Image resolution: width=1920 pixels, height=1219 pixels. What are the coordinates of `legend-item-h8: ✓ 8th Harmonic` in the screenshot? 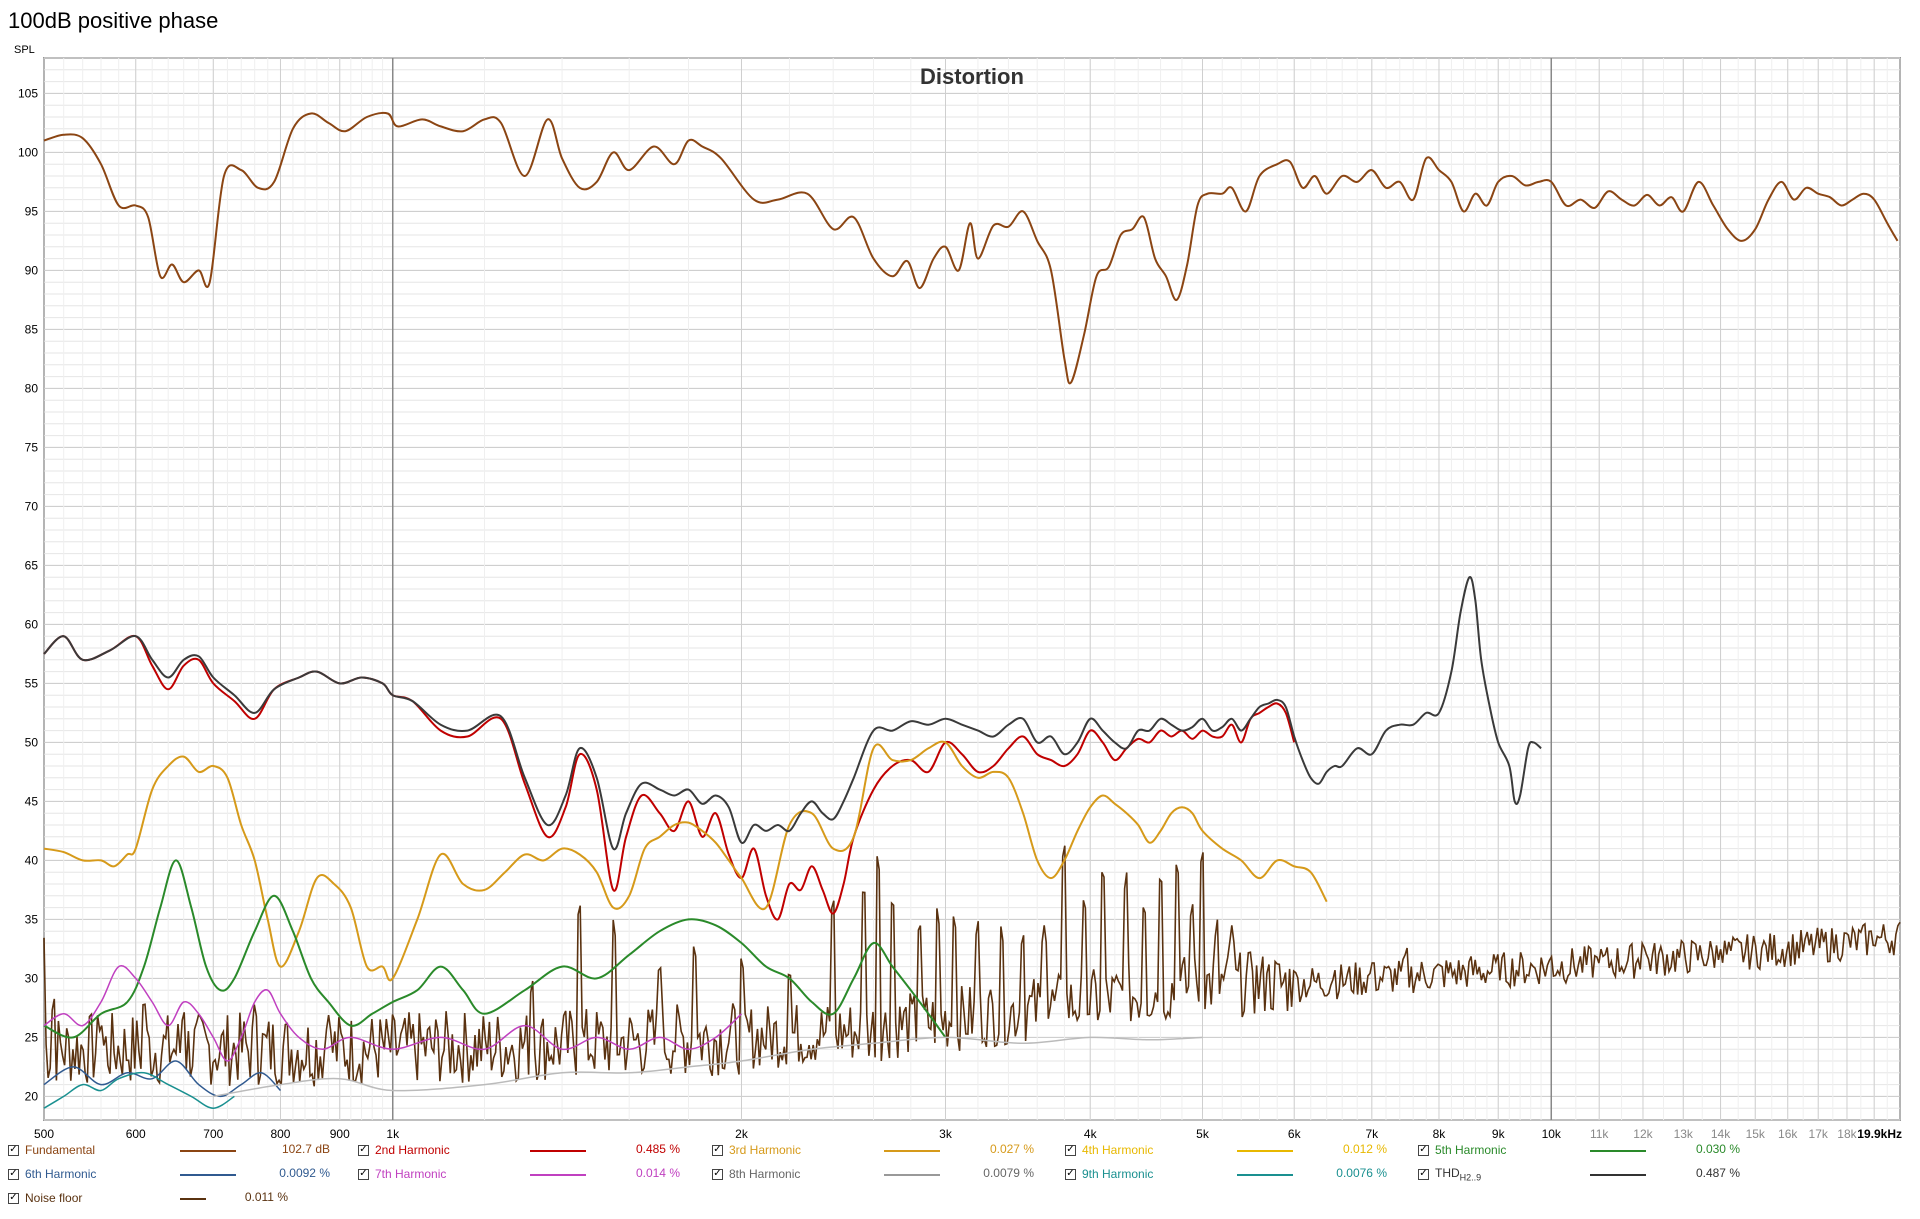 It's located at (756, 1174).